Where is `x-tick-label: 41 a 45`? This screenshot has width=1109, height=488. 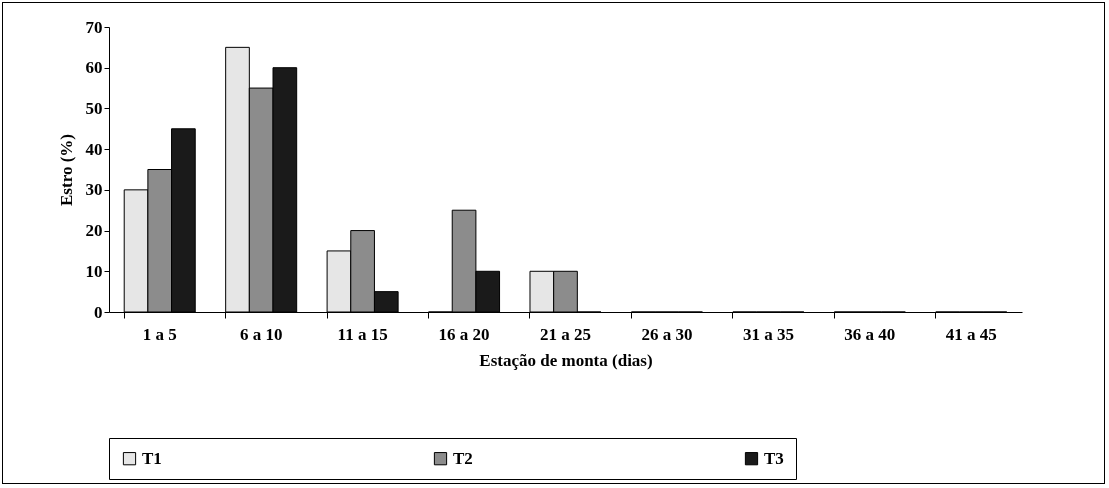 x-tick-label: 41 a 45 is located at coordinates (971, 334).